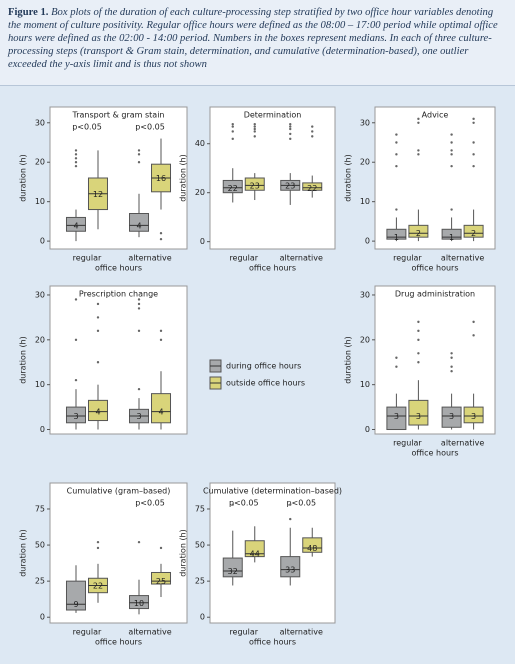 This screenshot has height=664, width=515. I want to click on legend-label: outside office hours, so click(265, 383).